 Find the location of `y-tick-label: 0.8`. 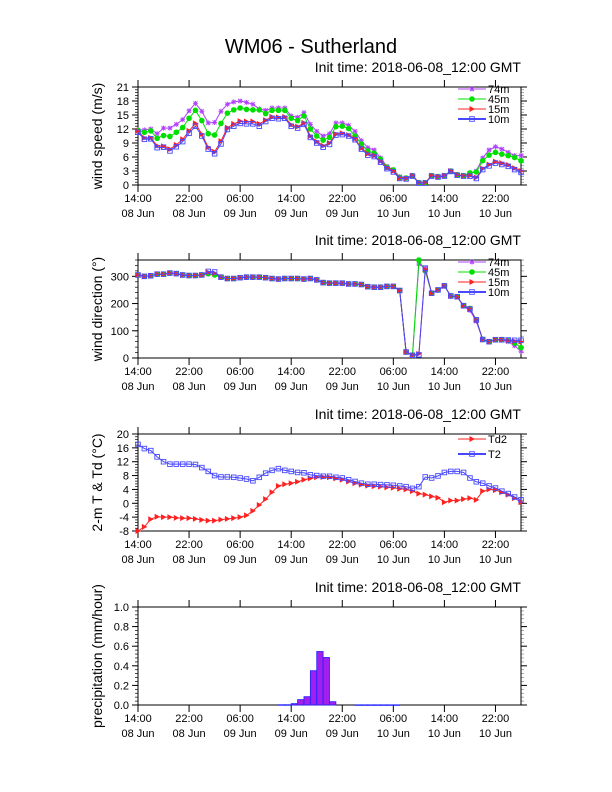

y-tick-label: 0.8 is located at coordinates (121, 628).